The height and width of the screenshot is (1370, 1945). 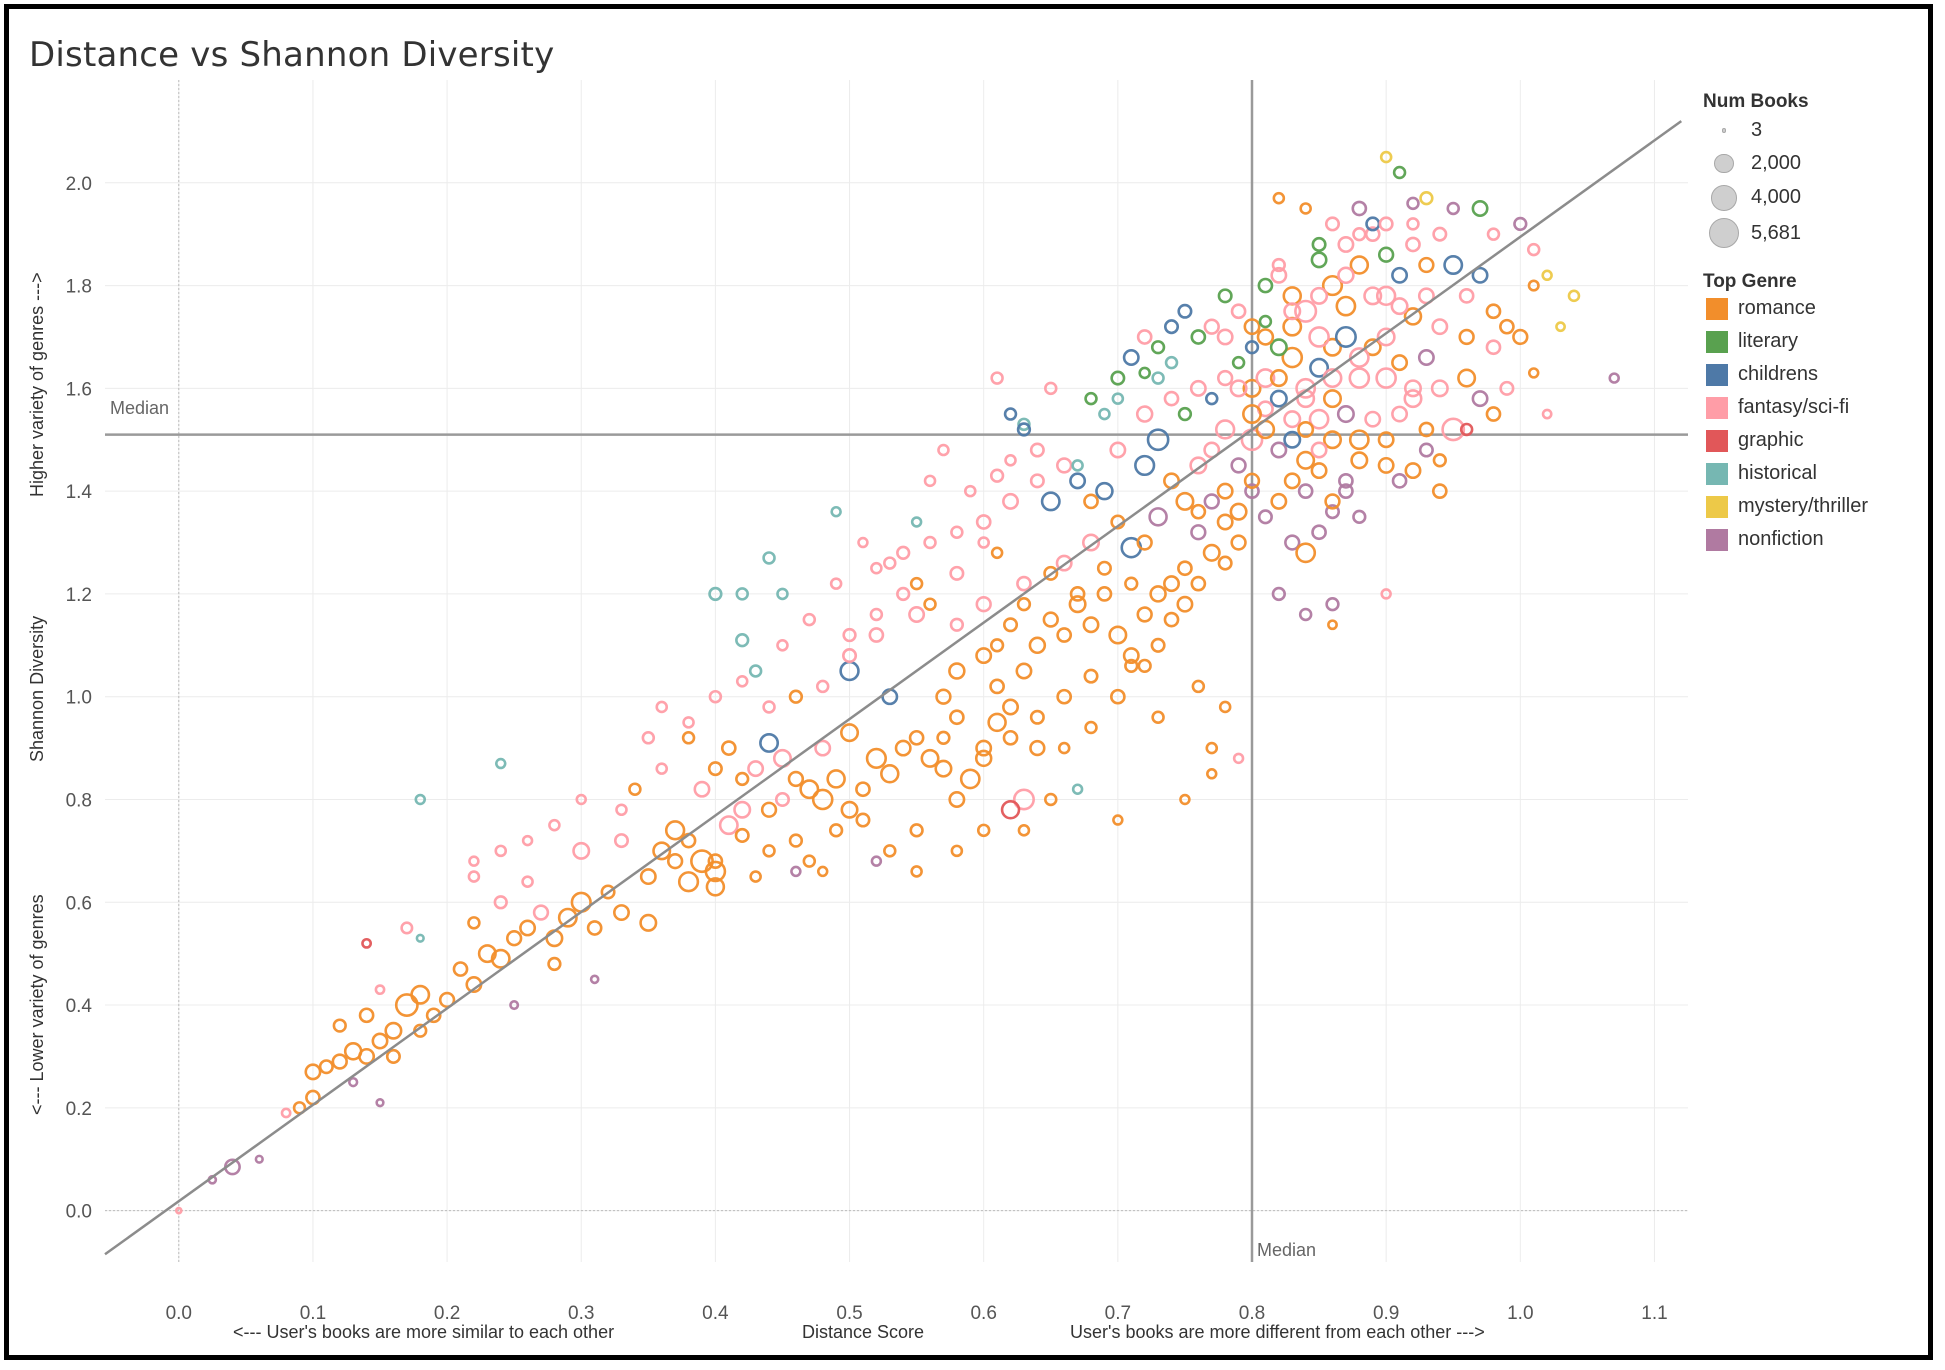 What do you see at coordinates (1724, 233) in the screenshot?
I see `size-circle-icon` at bounding box center [1724, 233].